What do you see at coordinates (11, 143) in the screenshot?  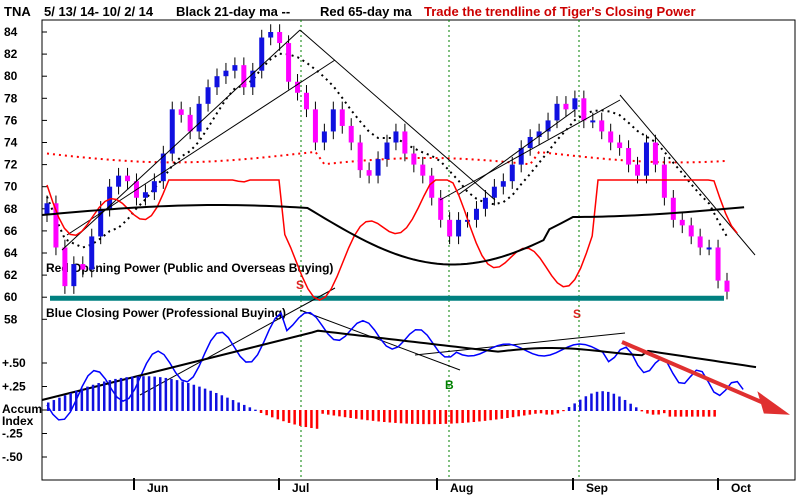 I see `price-tick-label: 74` at bounding box center [11, 143].